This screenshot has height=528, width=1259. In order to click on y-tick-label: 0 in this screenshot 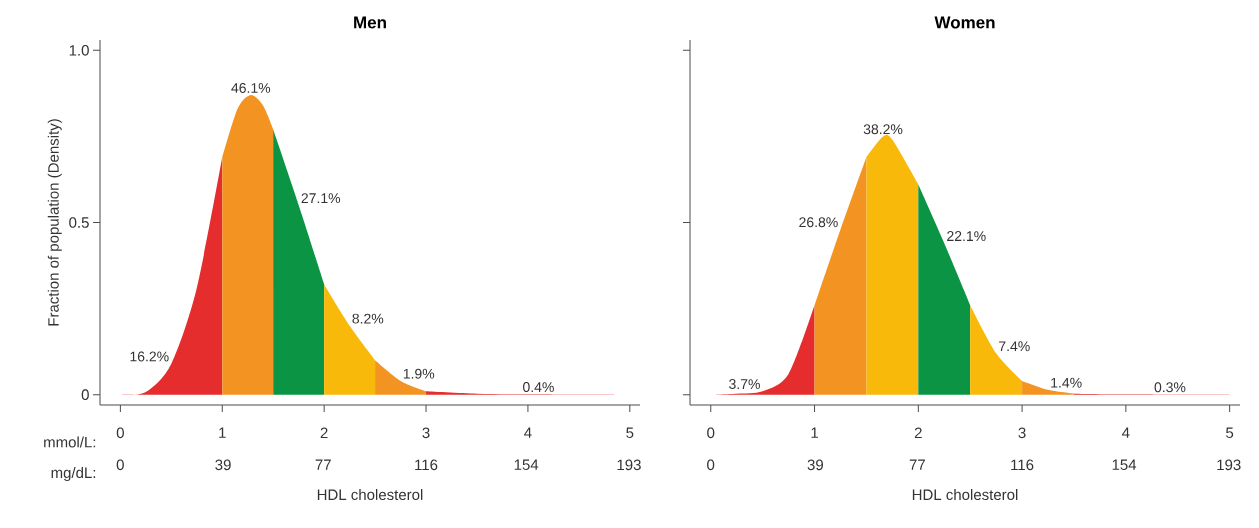, I will do `click(85, 394)`.